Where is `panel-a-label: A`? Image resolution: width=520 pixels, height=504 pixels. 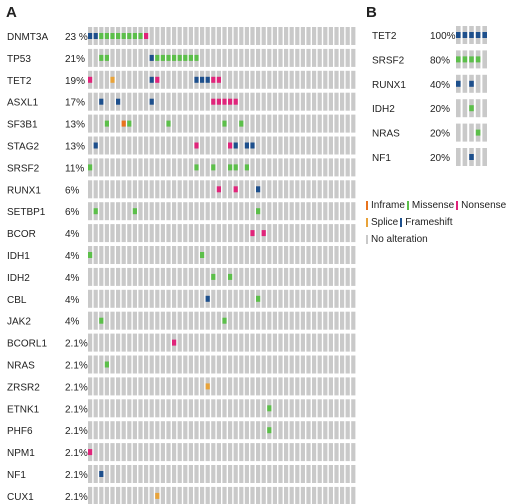 panel-a-label: A is located at coordinates (11, 12).